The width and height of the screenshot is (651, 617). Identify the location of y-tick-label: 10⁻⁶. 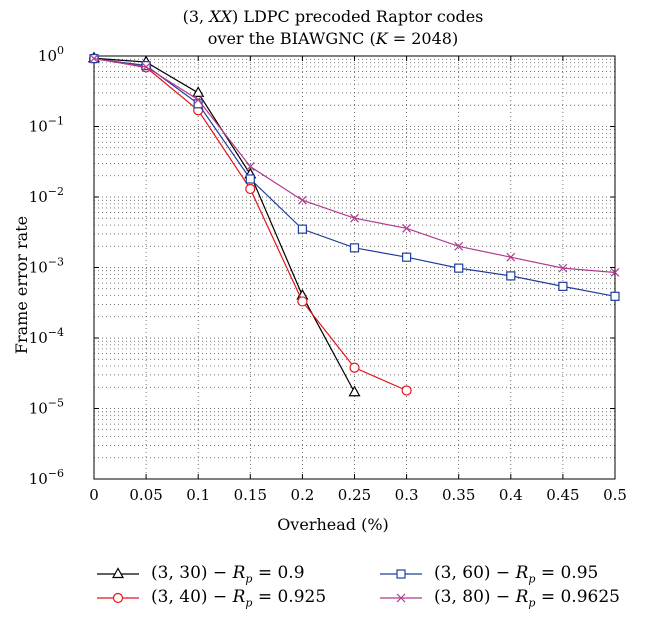
(46, 477).